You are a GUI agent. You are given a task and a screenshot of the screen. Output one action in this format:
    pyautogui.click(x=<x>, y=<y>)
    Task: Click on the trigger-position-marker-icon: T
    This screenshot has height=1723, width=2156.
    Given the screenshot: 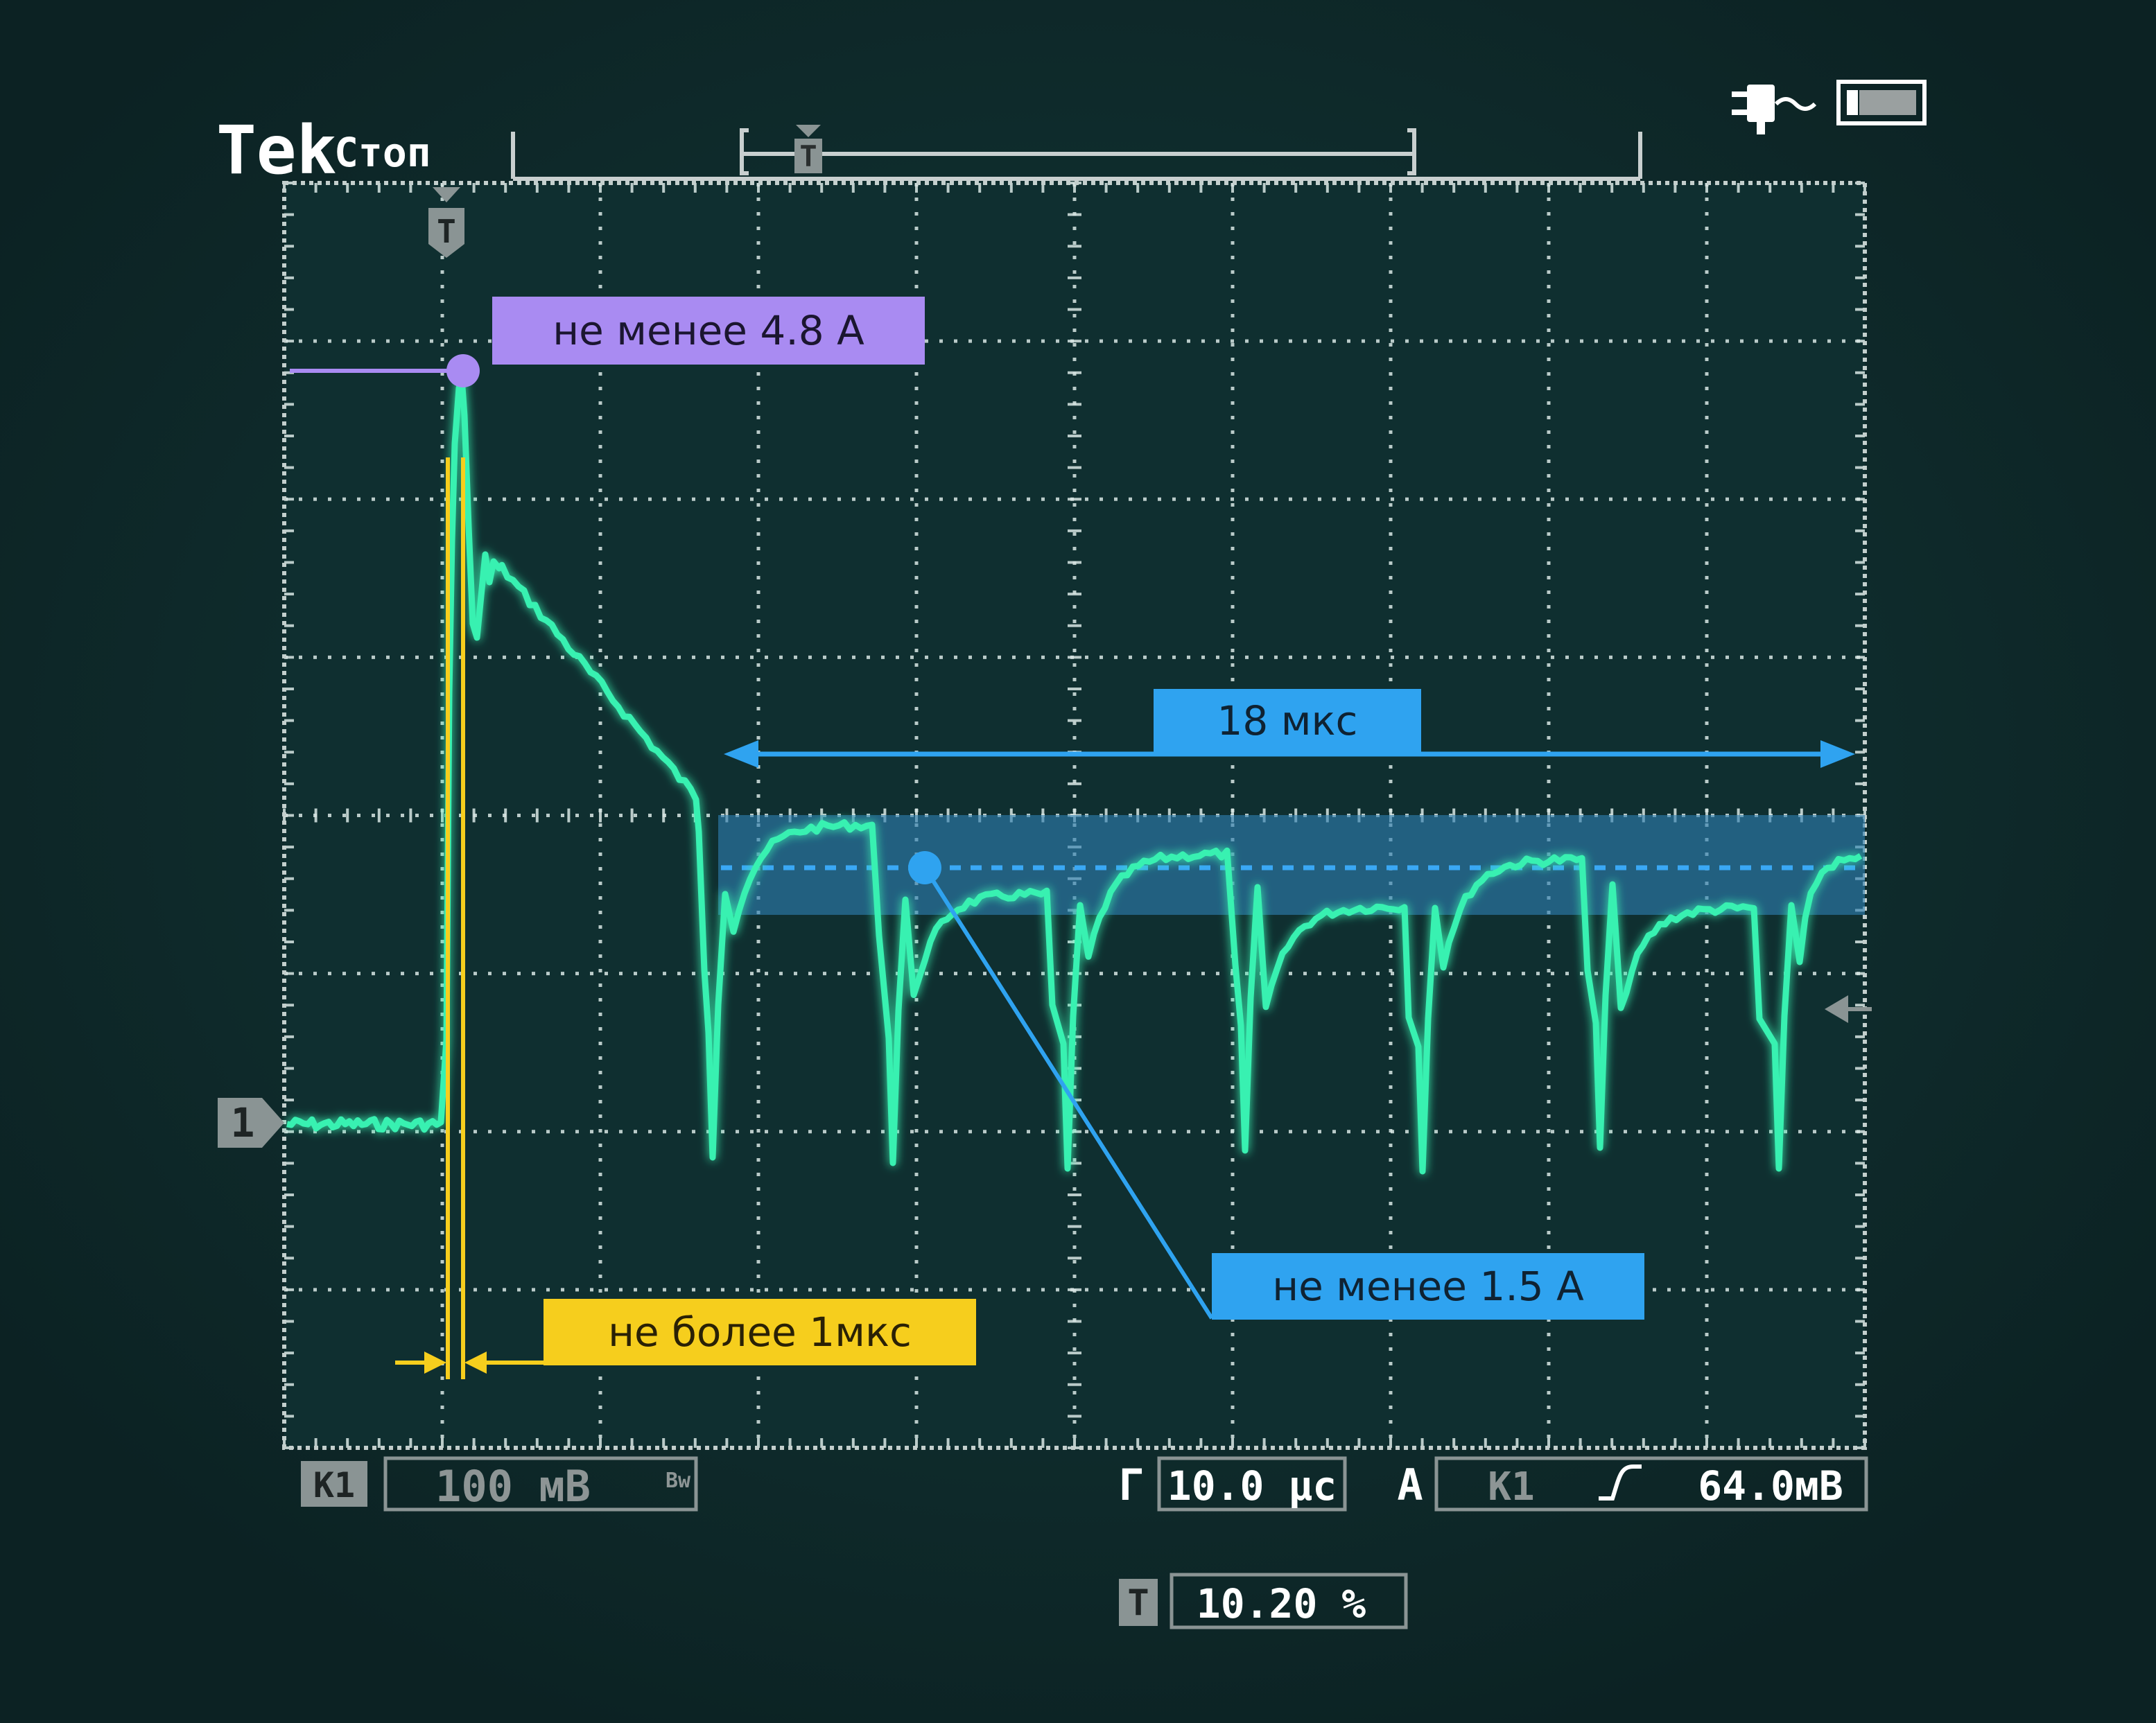 What is the action you would take?
    pyautogui.click(x=446, y=222)
    